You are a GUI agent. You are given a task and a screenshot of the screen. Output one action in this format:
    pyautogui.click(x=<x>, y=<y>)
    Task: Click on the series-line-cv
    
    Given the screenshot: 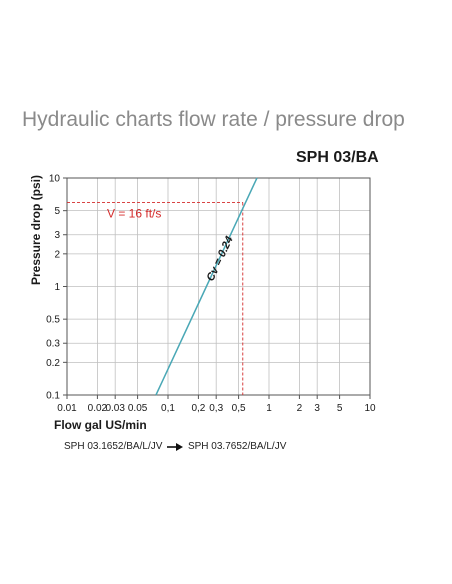 What is the action you would take?
    pyautogui.click(x=206, y=286)
    